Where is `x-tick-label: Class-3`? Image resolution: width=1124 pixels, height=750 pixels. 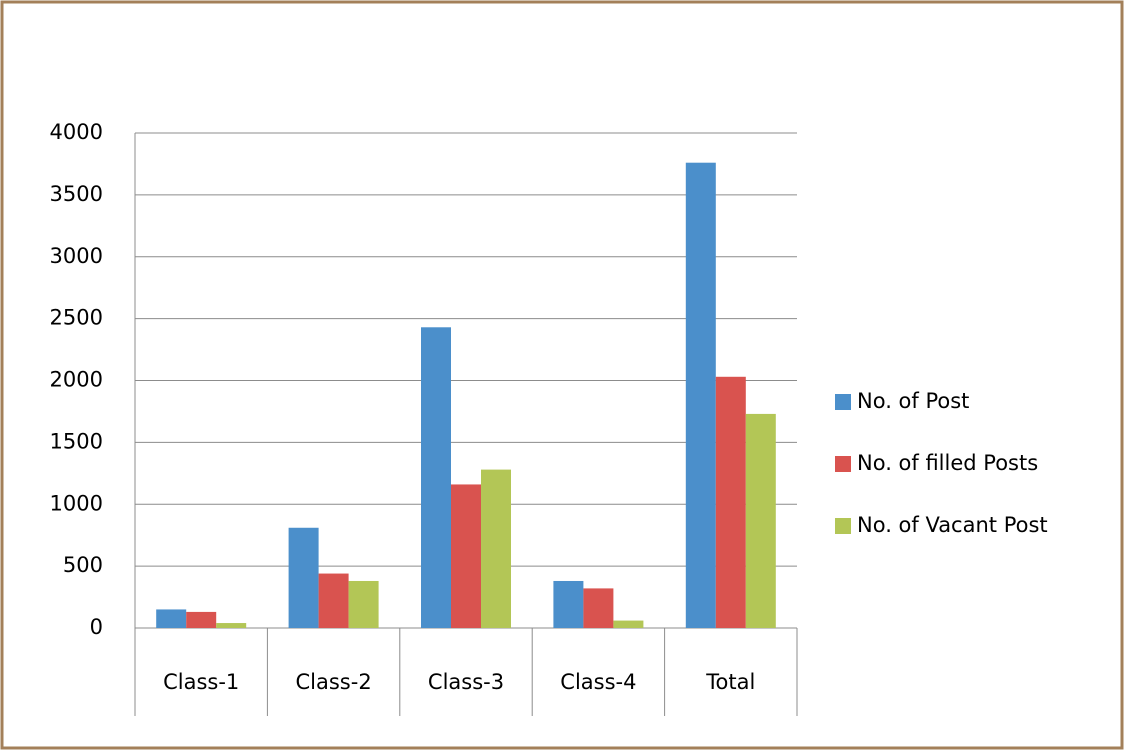 x-tick-label: Class-3 is located at coordinates (466, 682).